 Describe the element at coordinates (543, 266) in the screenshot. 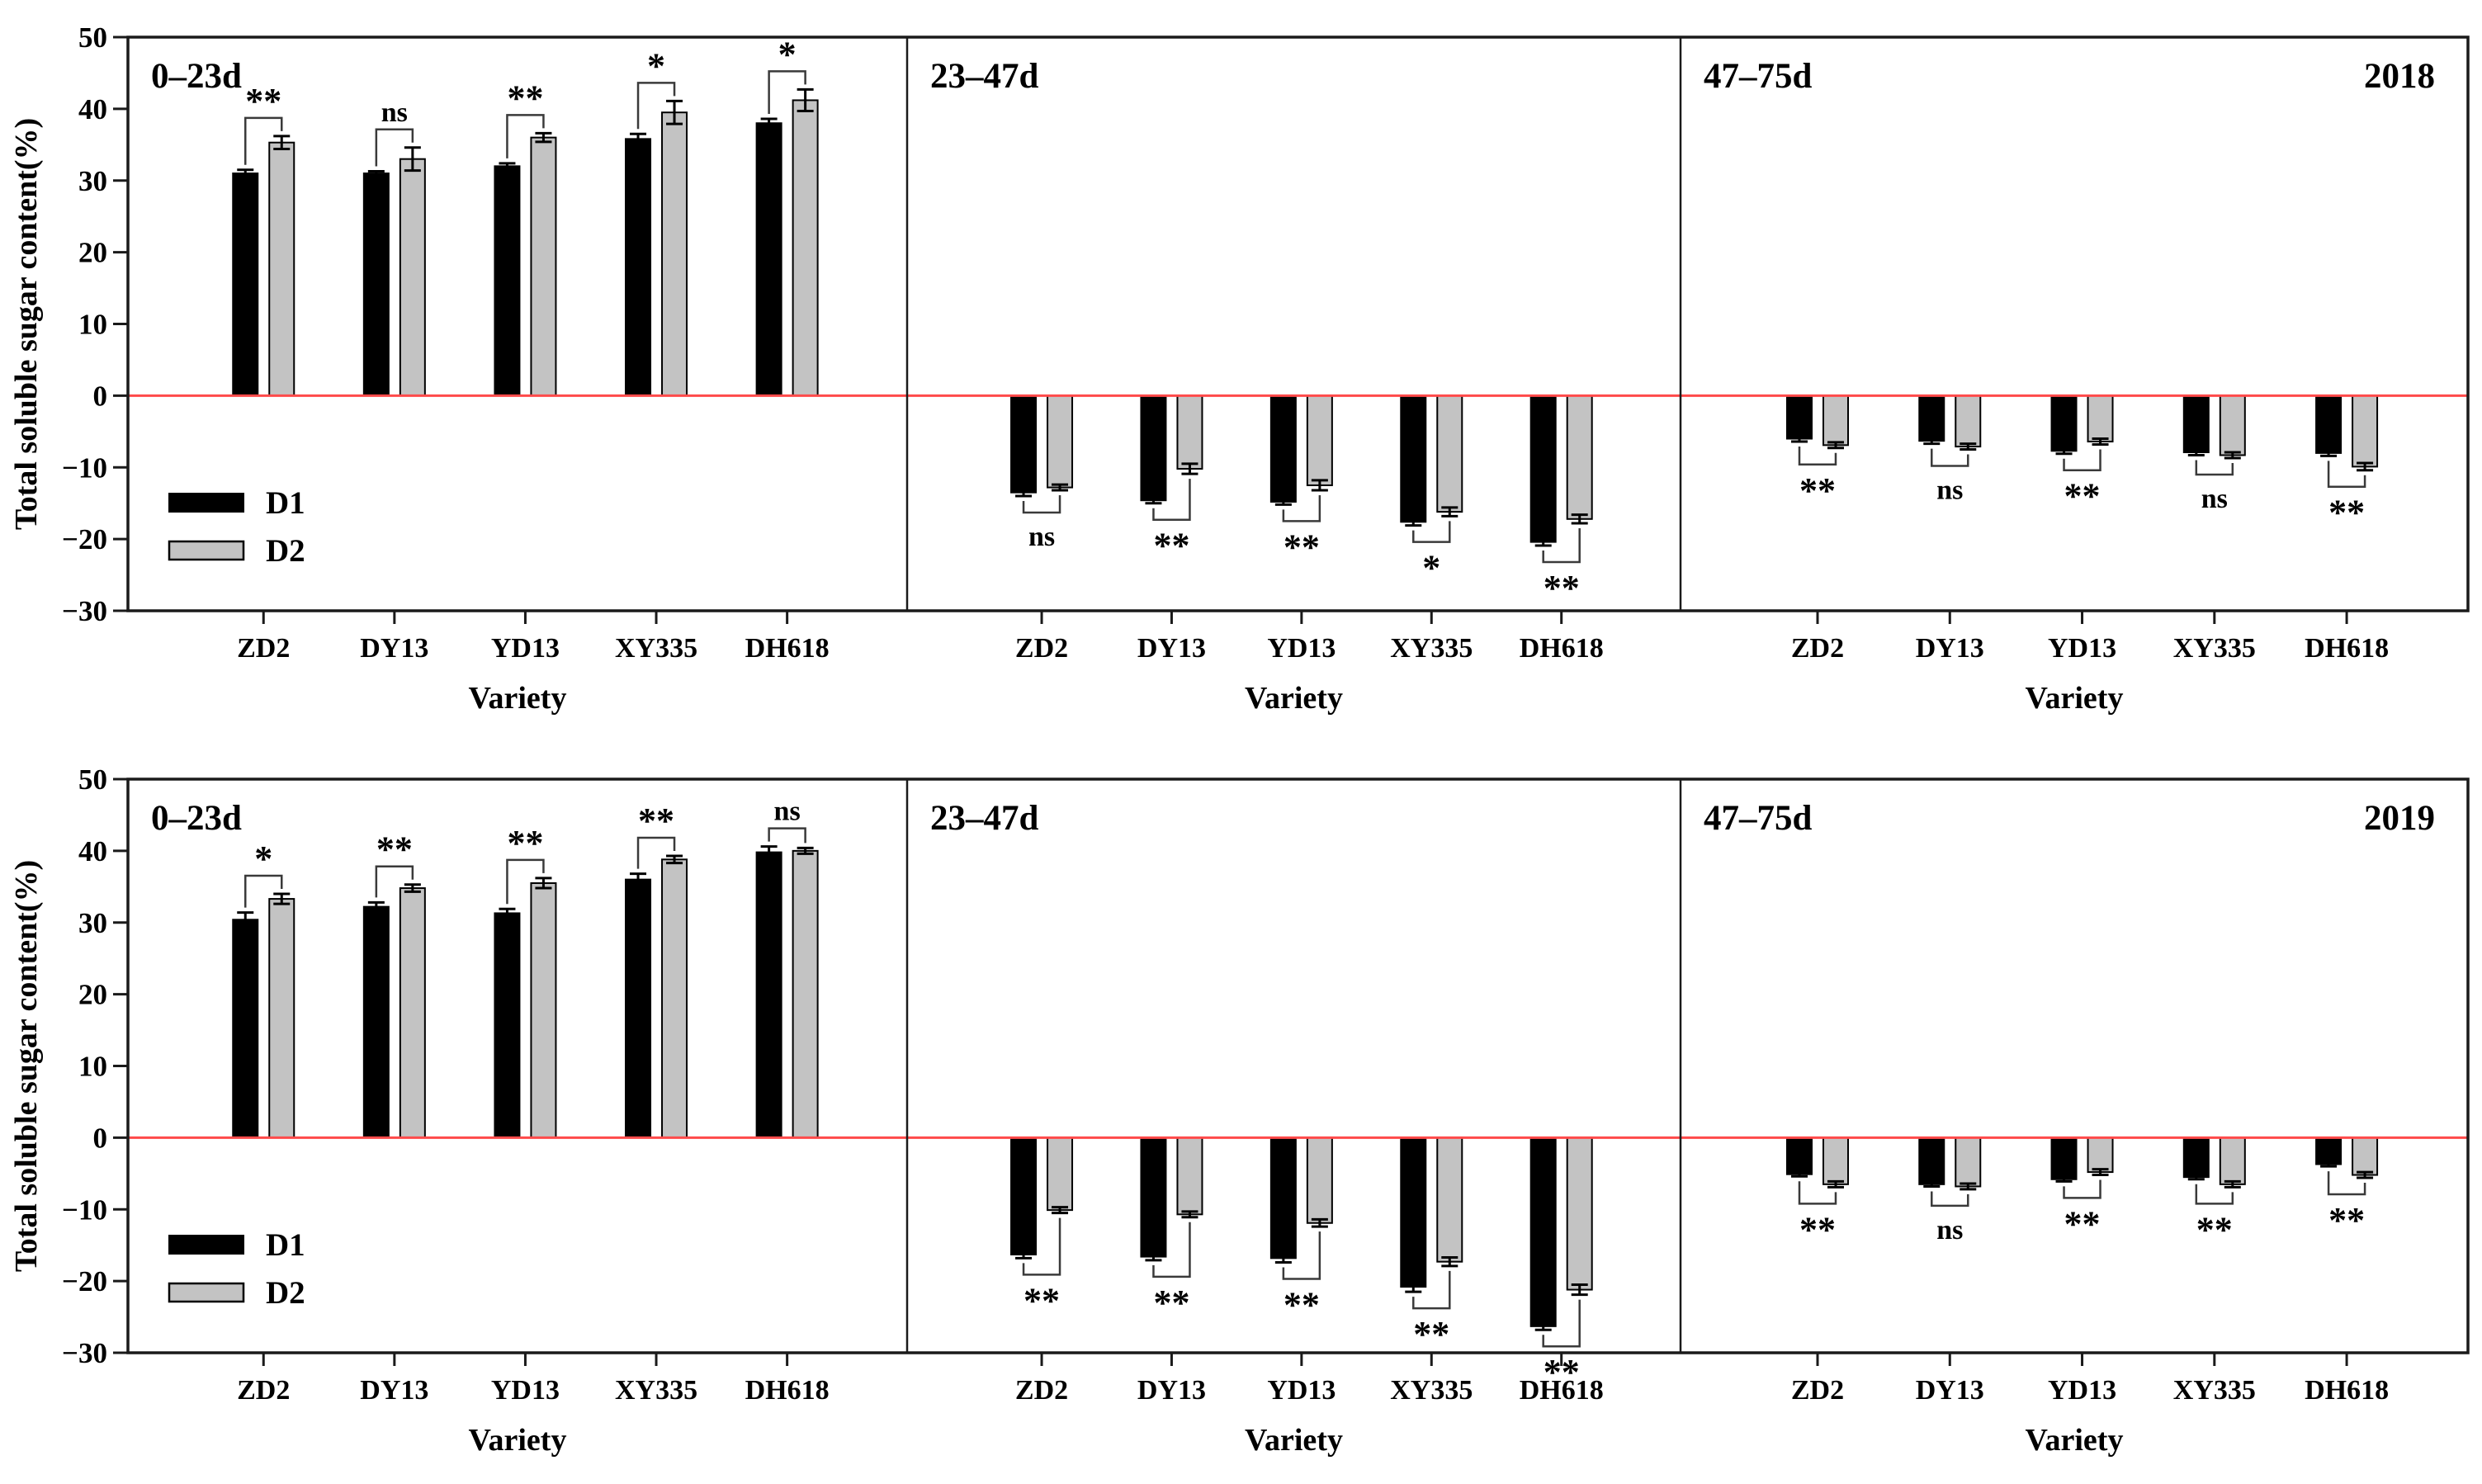

I see `bar-d2-yd13` at that location.